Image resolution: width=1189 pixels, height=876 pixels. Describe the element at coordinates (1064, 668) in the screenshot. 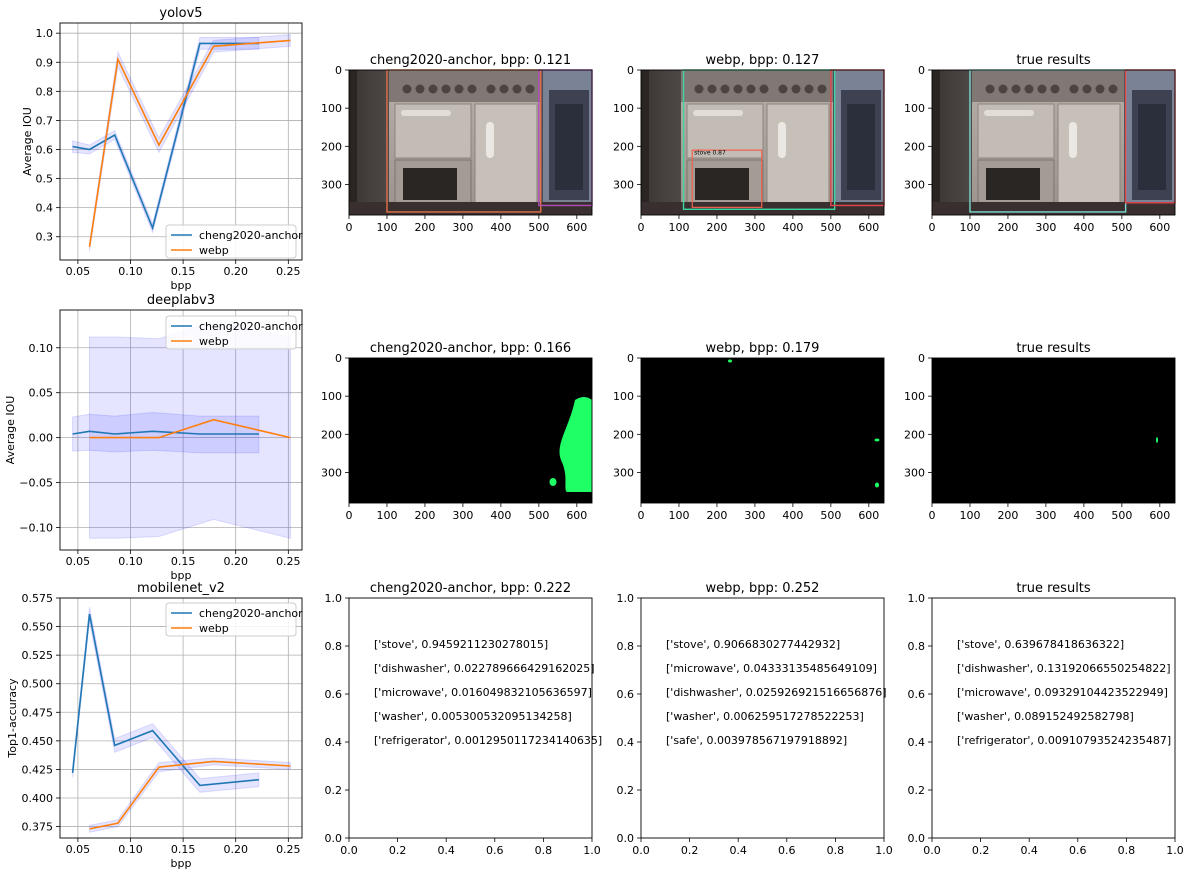

I see `class-prediction: ['dishwasher', 0.13192066550254822]` at that location.